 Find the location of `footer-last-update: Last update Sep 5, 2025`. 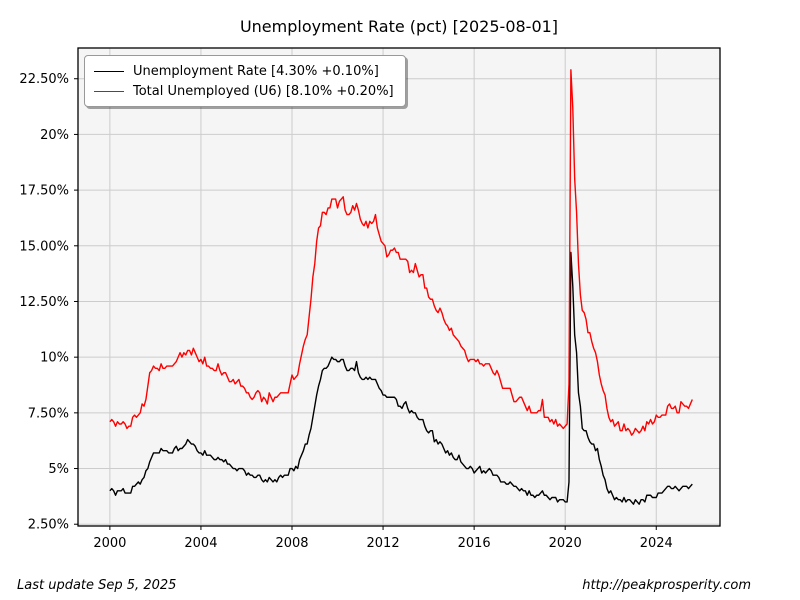

footer-last-update: Last update Sep 5, 2025 is located at coordinates (97, 585).